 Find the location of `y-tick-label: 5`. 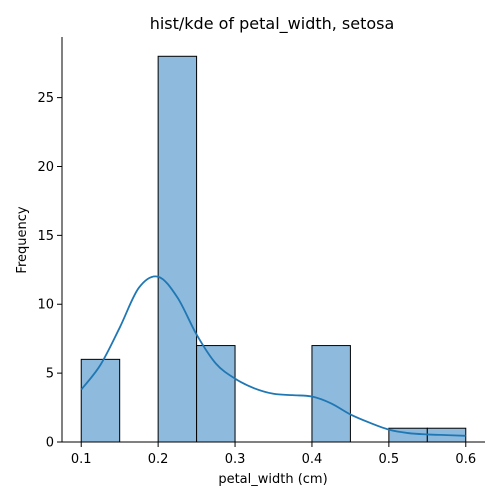

y-tick-label: 5 is located at coordinates (50, 374).